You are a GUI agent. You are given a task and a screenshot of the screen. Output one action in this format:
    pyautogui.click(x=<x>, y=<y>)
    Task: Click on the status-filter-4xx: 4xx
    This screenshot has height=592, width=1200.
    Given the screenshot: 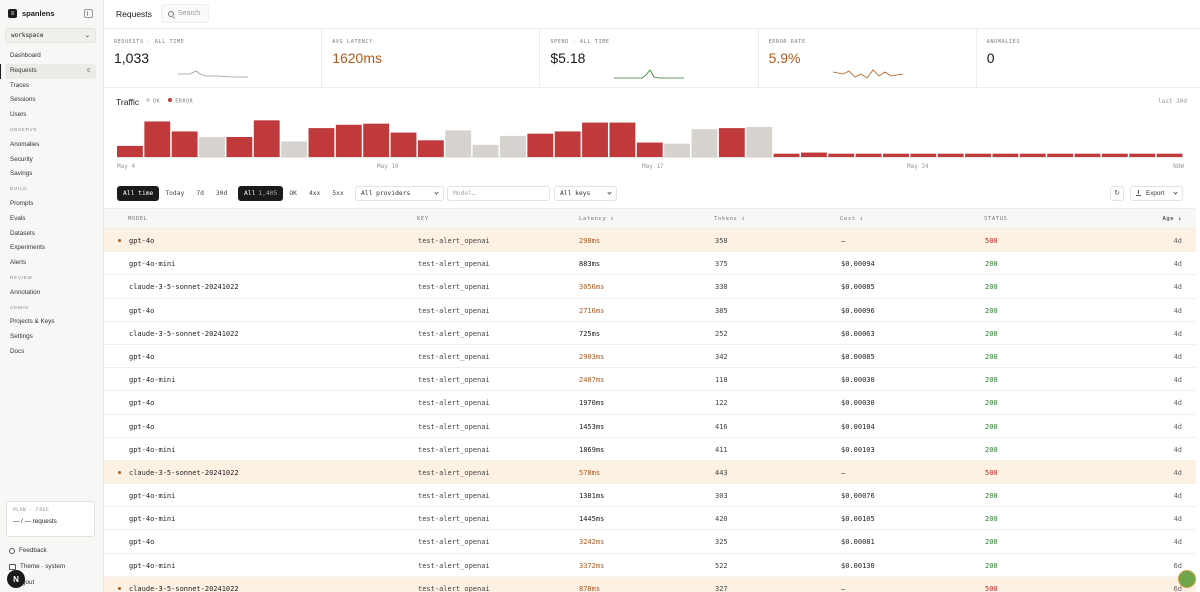 What is the action you would take?
    pyautogui.click(x=314, y=193)
    